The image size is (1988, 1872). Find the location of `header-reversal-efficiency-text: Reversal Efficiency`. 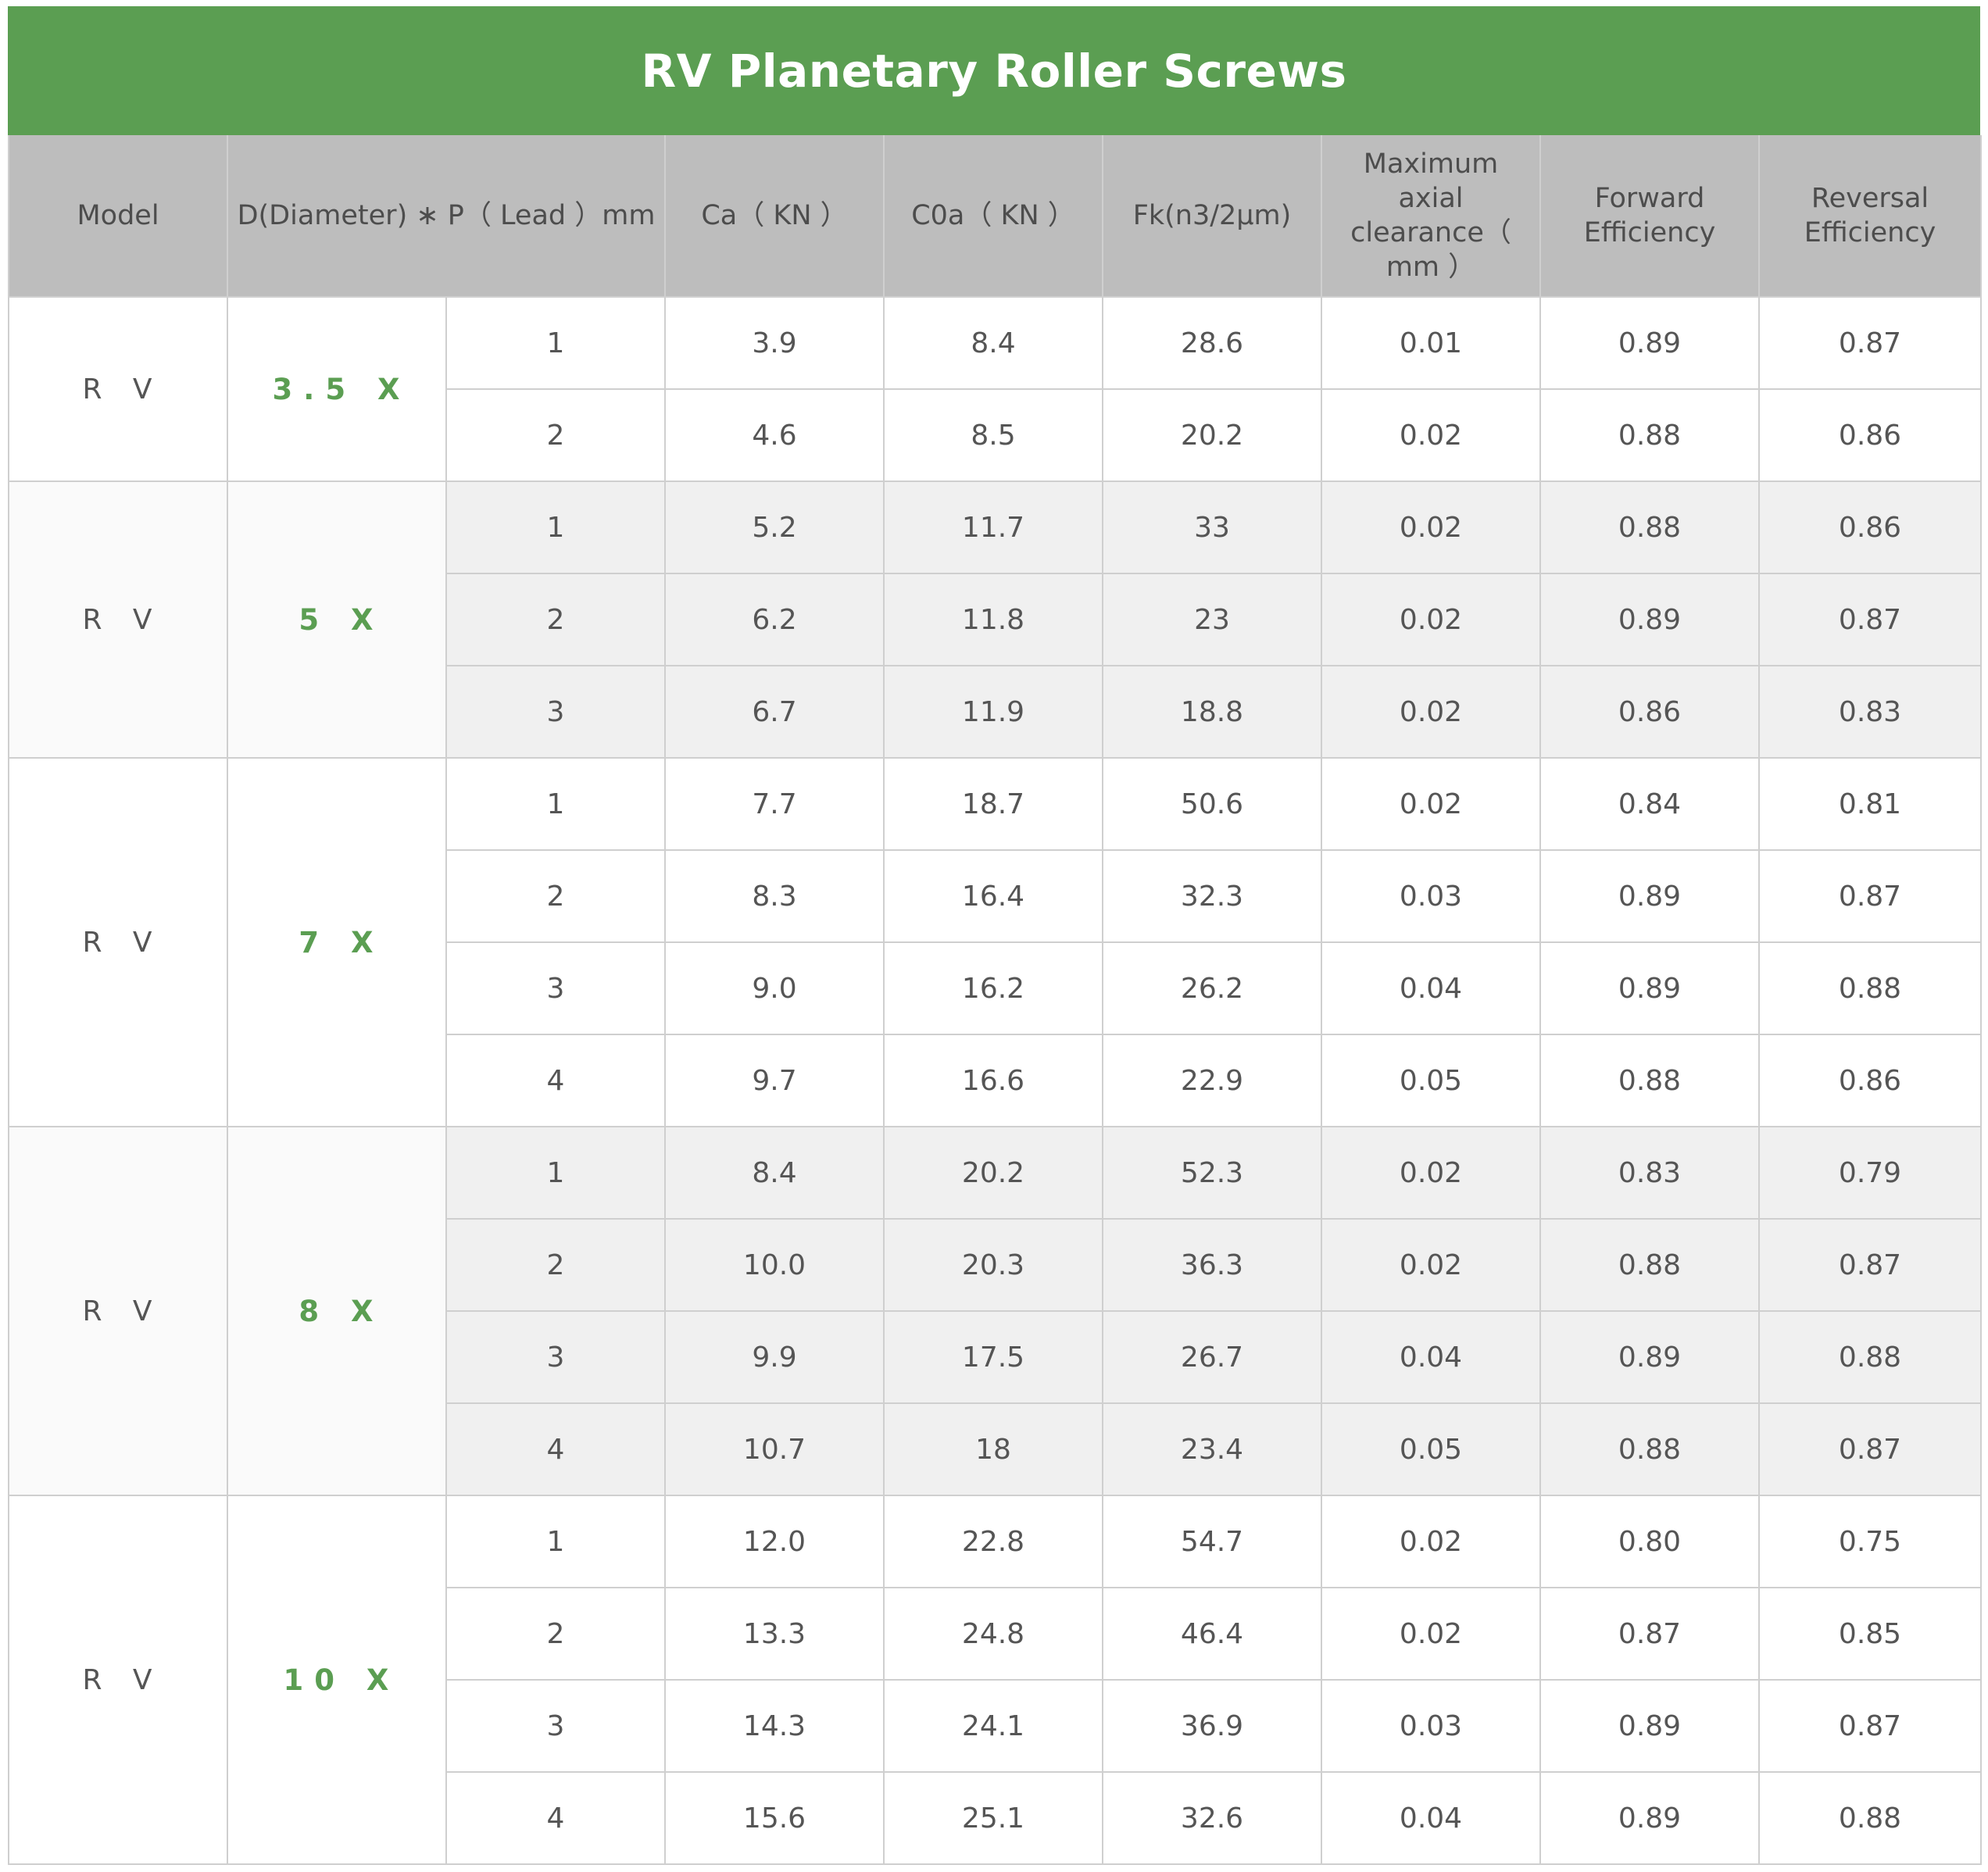

header-reversal-efficiency-text: Reversal Efficiency is located at coordinates (1870, 215).